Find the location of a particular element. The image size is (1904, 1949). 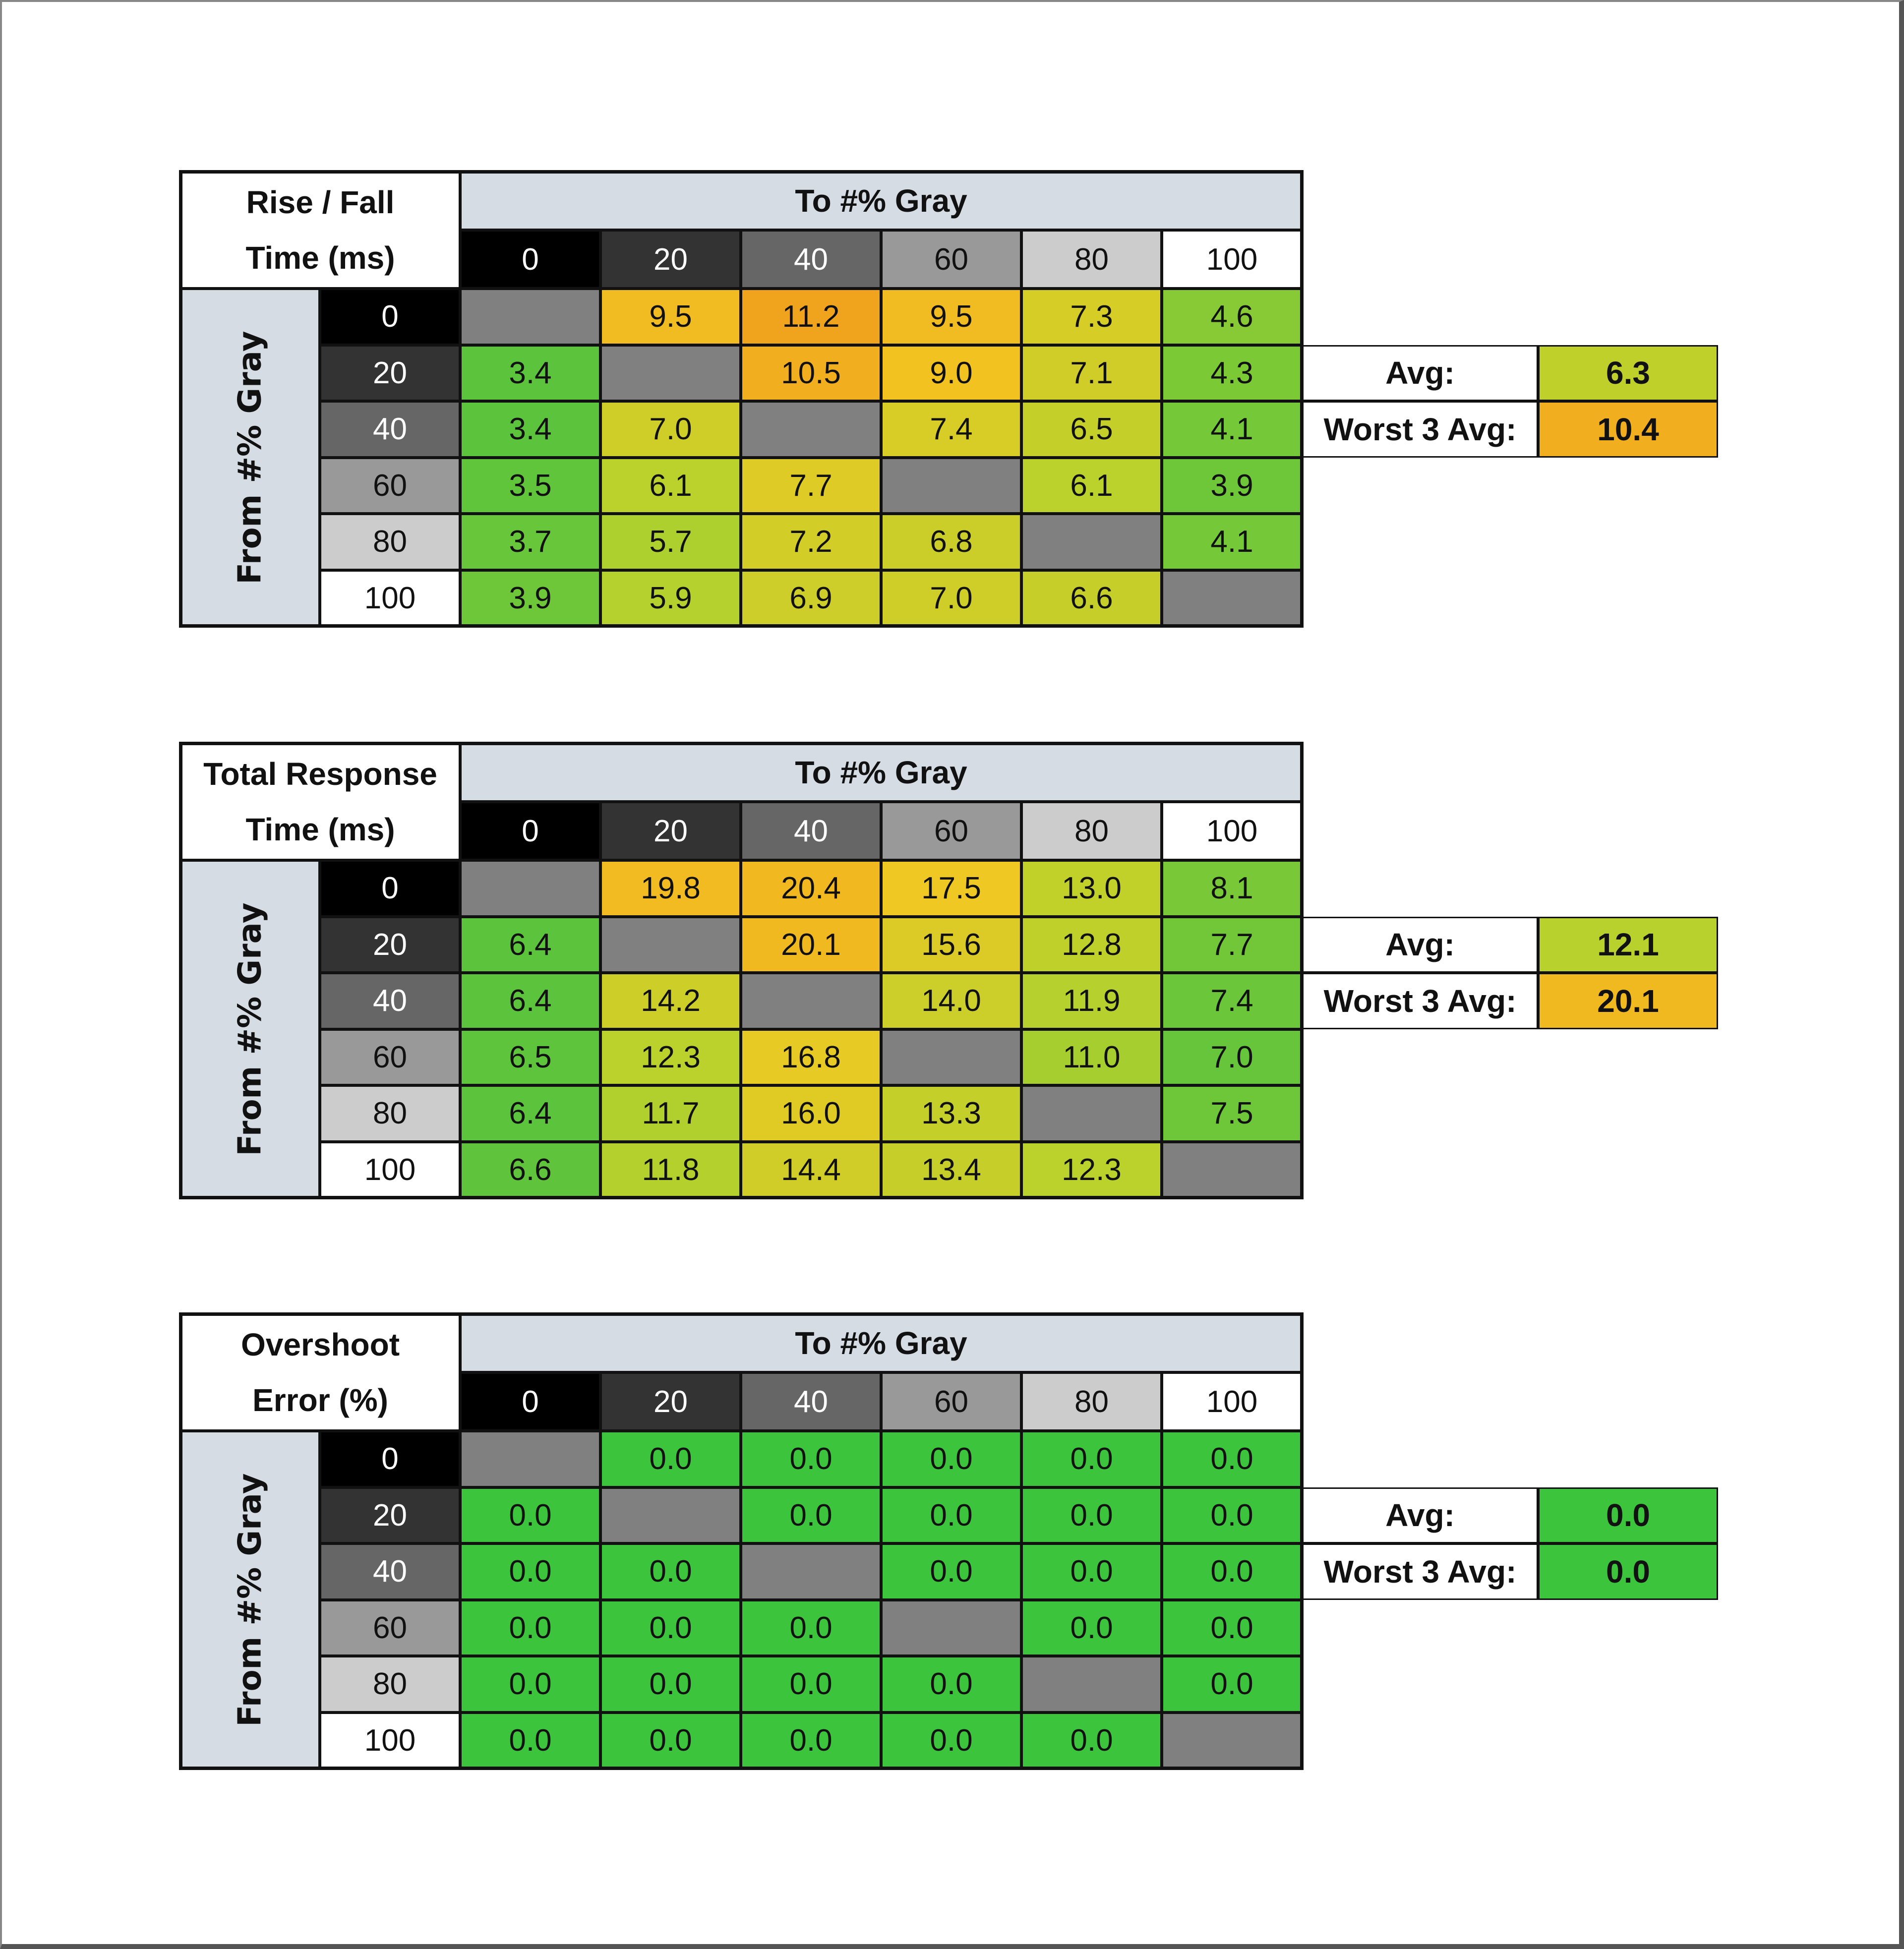

data-cell: 16.8 is located at coordinates (811, 1057).